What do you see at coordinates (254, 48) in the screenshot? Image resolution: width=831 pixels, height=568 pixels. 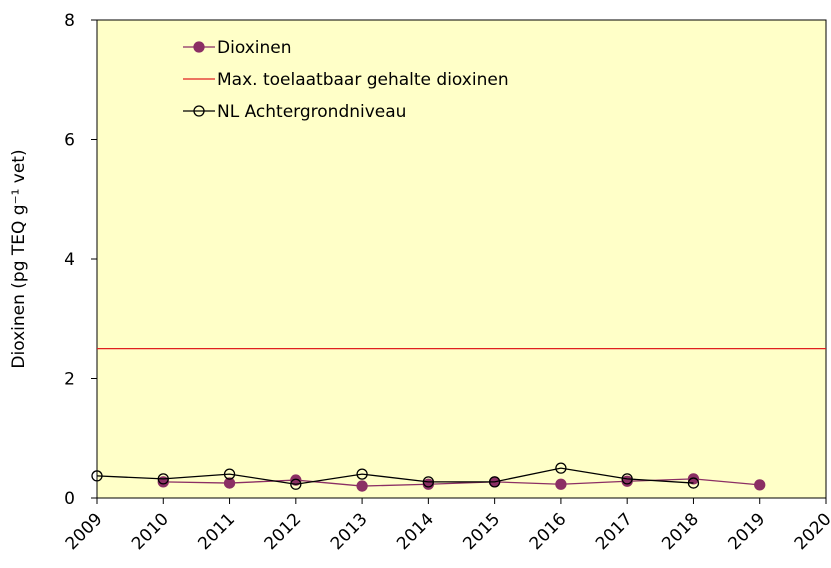 I see `legend-label: Dioxinen` at bounding box center [254, 48].